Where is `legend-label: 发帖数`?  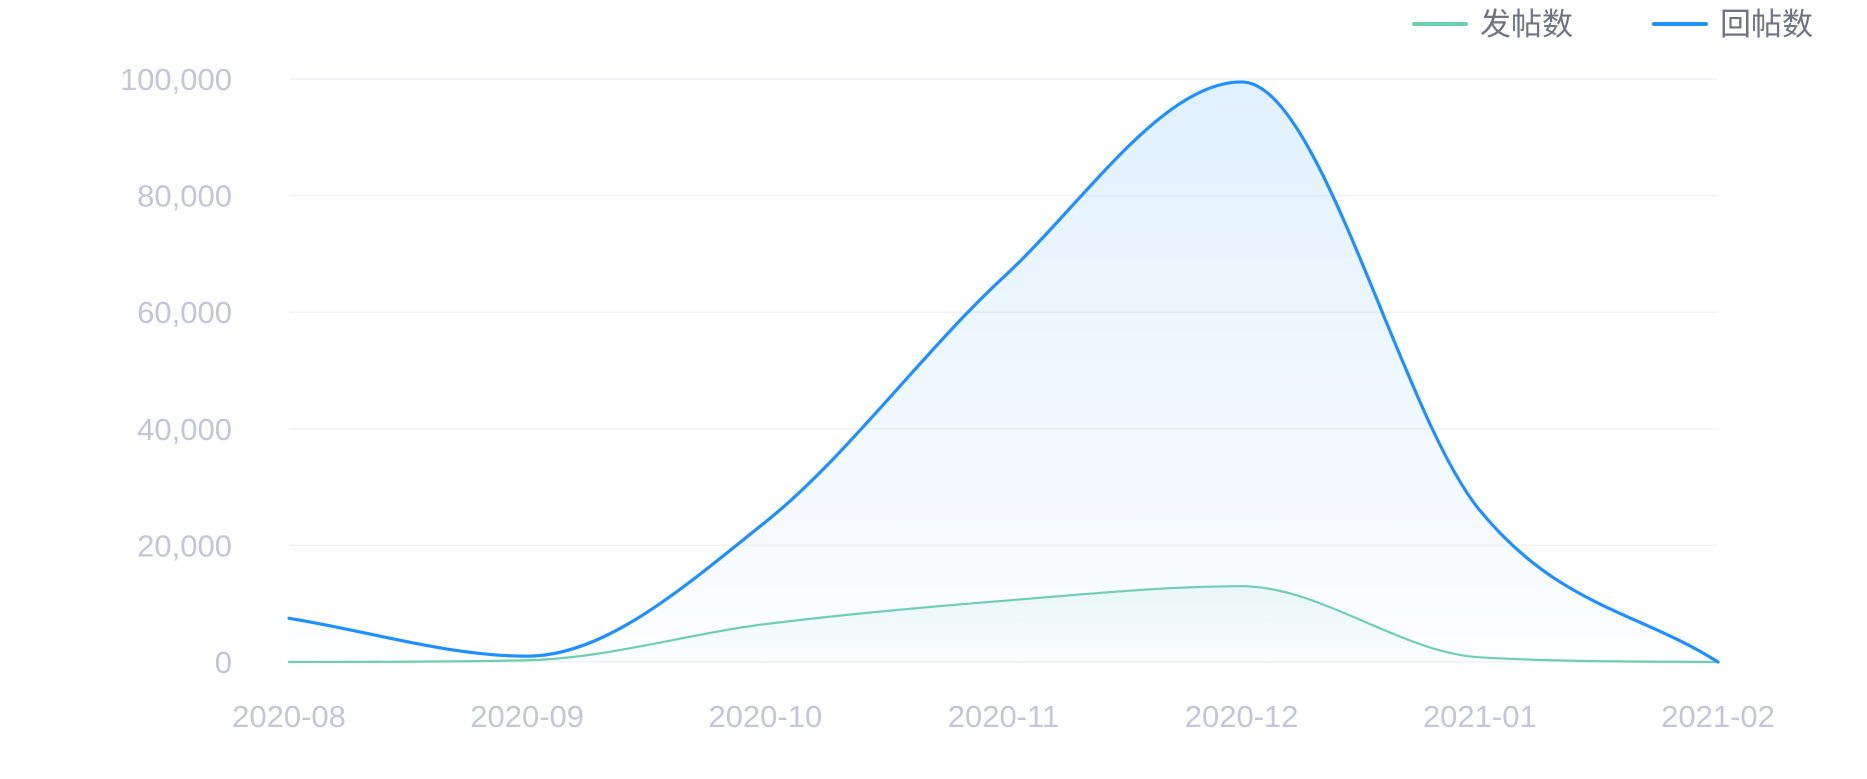 legend-label: 发帖数 is located at coordinates (1526, 25).